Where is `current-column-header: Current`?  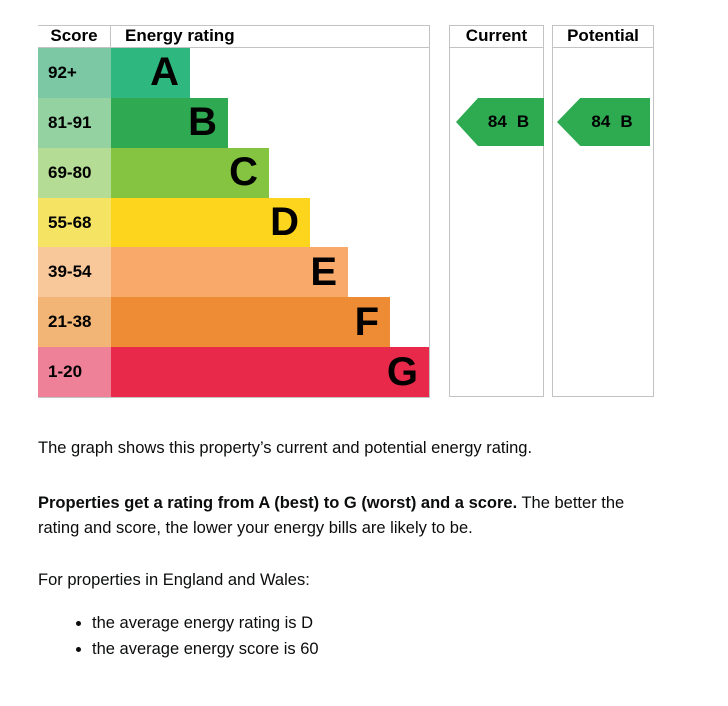 current-column-header: Current is located at coordinates (496, 35).